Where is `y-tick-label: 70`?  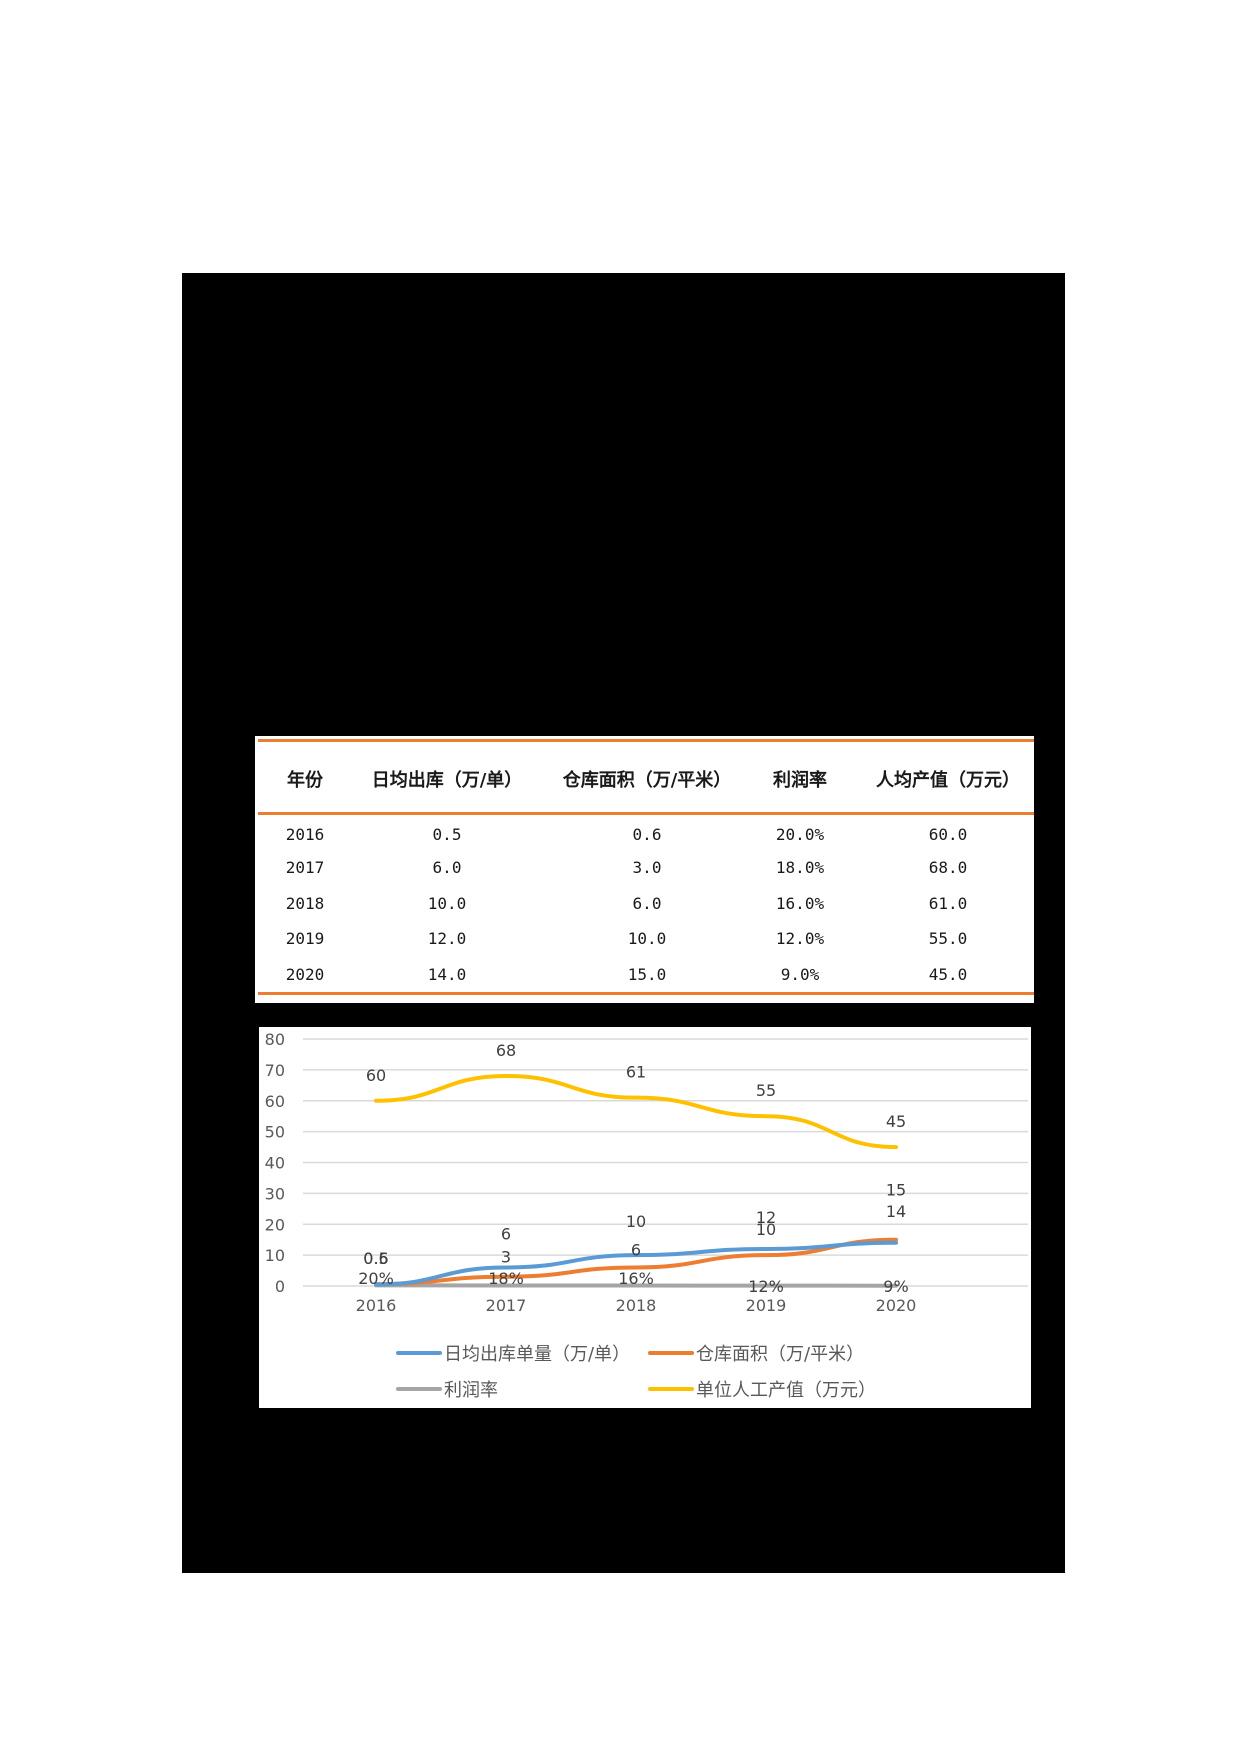
y-tick-label: 70 is located at coordinates (275, 1070).